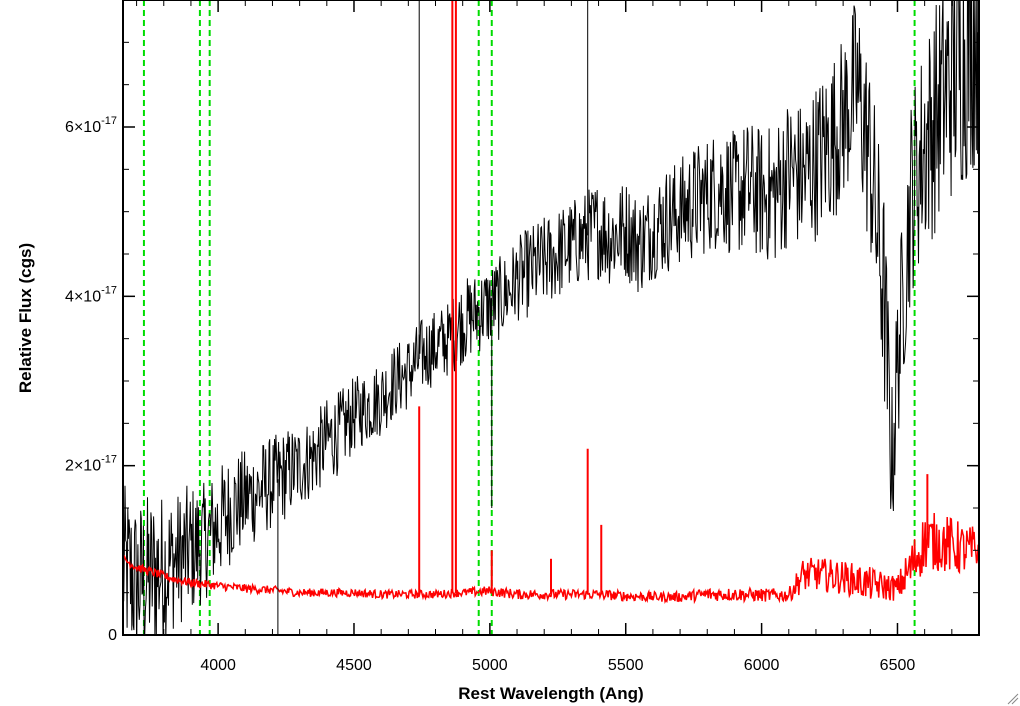 Image resolution: width=1020 pixels, height=706 pixels. Describe the element at coordinates (354, 665) in the screenshot. I see `x-tick-label: 4500` at that location.